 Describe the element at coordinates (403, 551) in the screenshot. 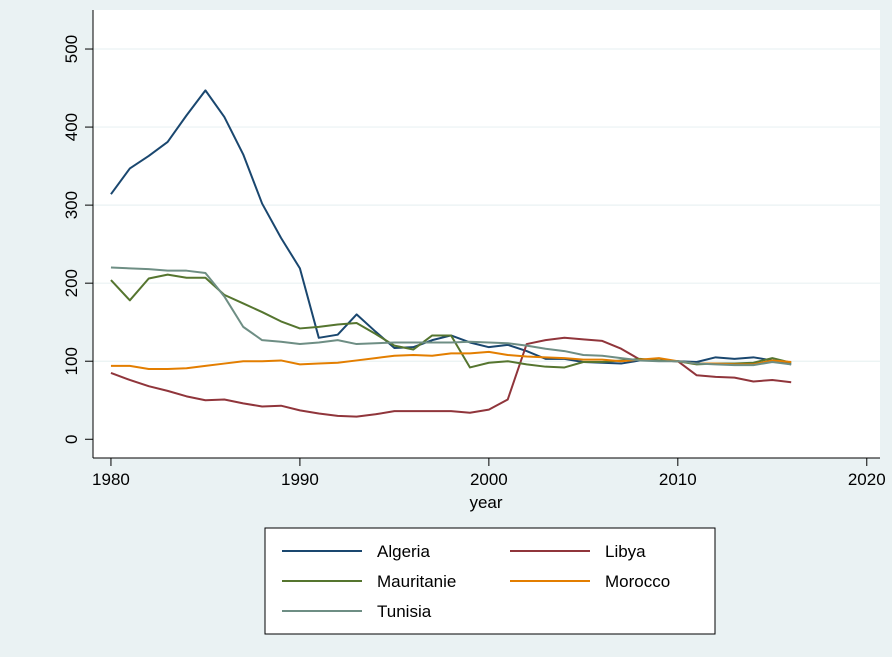

I see `legend-label: Algeria` at that location.